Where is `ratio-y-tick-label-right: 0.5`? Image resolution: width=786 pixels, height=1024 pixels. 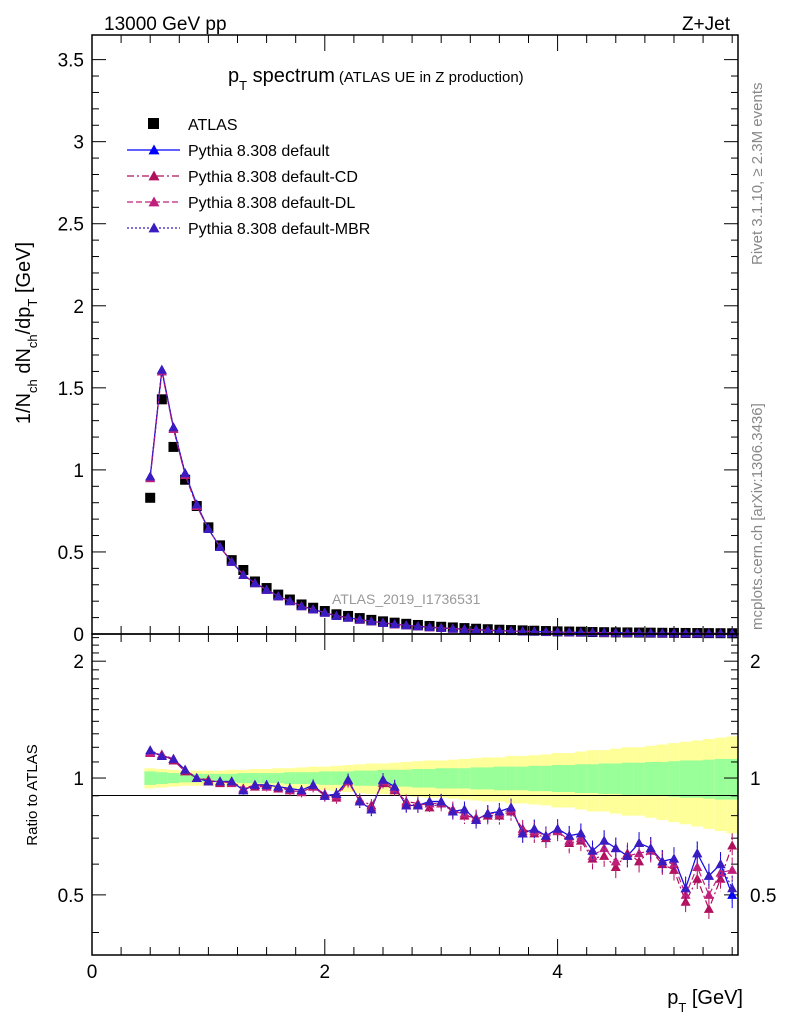 ratio-y-tick-label-right: 0.5 is located at coordinates (763, 896).